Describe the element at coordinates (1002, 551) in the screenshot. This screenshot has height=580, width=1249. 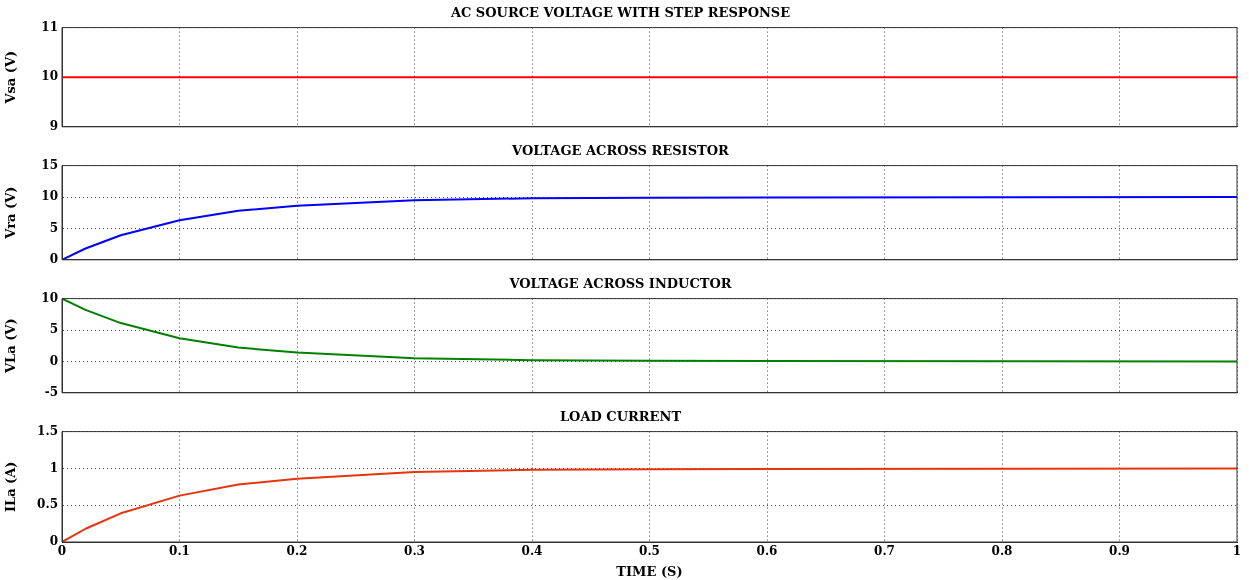
I see `x-tick-label: 0.8` at that location.